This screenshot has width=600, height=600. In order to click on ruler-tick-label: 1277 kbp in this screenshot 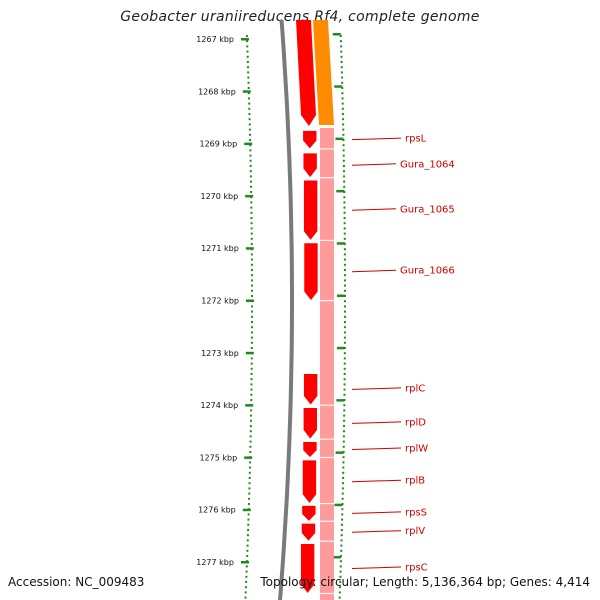, I will do `click(215, 562)`.